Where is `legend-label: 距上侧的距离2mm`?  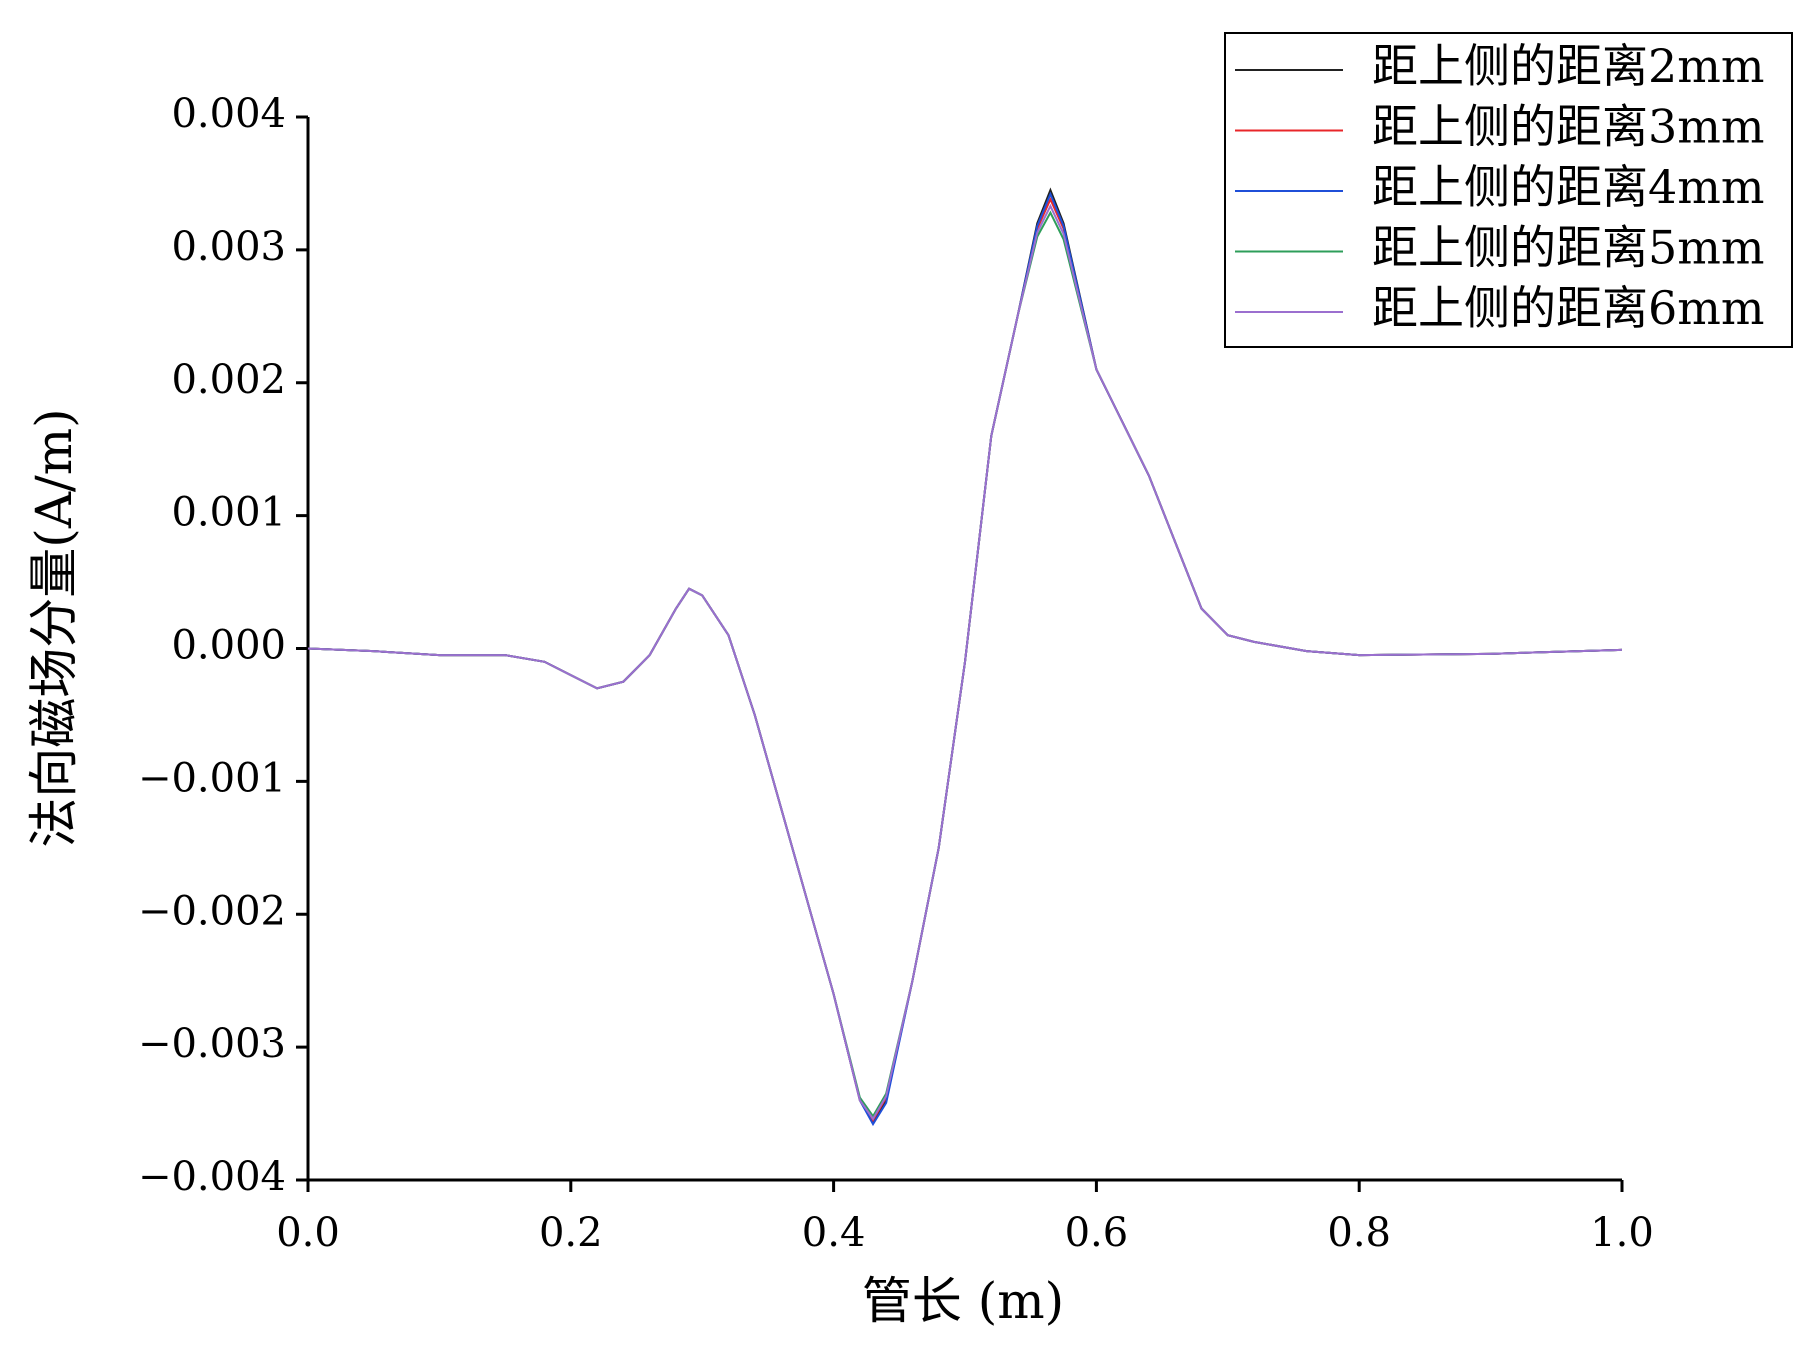 legend-label: 距上侧的距离2mm is located at coordinates (1568, 66).